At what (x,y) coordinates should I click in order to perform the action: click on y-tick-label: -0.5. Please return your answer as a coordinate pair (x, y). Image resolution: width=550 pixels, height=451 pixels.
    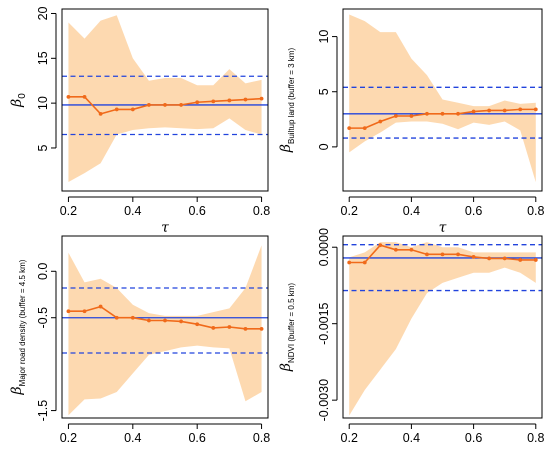
    Looking at the image, I should click on (43, 318).